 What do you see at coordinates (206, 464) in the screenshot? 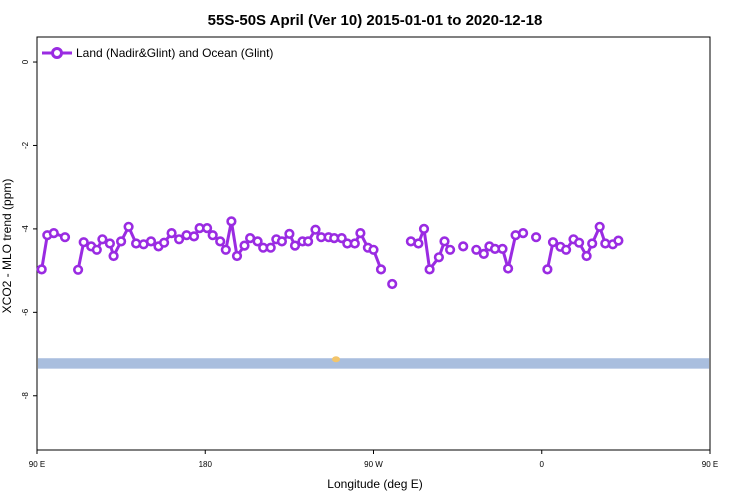
I see `x-tick-label: 180` at bounding box center [206, 464].